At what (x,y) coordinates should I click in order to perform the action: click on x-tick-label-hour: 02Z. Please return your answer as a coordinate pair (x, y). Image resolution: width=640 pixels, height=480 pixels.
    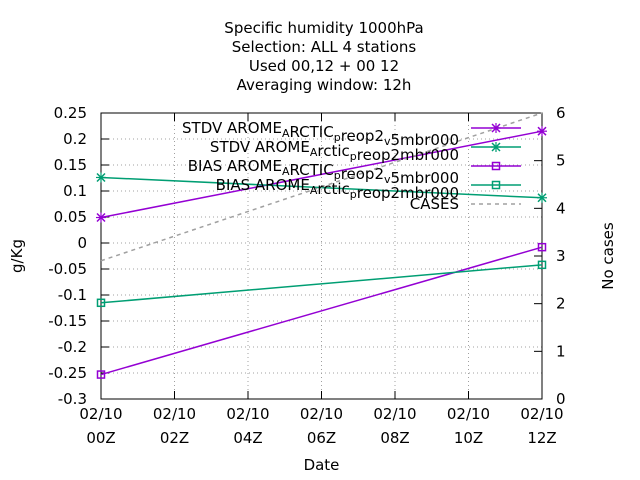
    Looking at the image, I should click on (174, 438).